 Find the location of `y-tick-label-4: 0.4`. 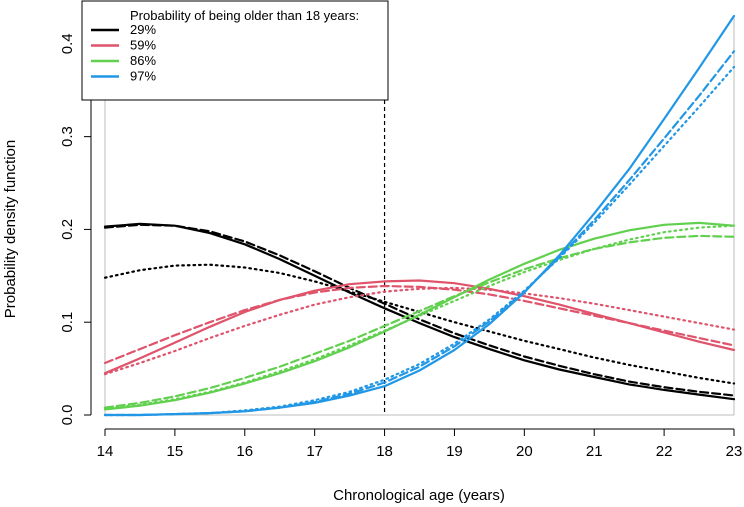

y-tick-label-4: 0.4 is located at coordinates (67, 43).